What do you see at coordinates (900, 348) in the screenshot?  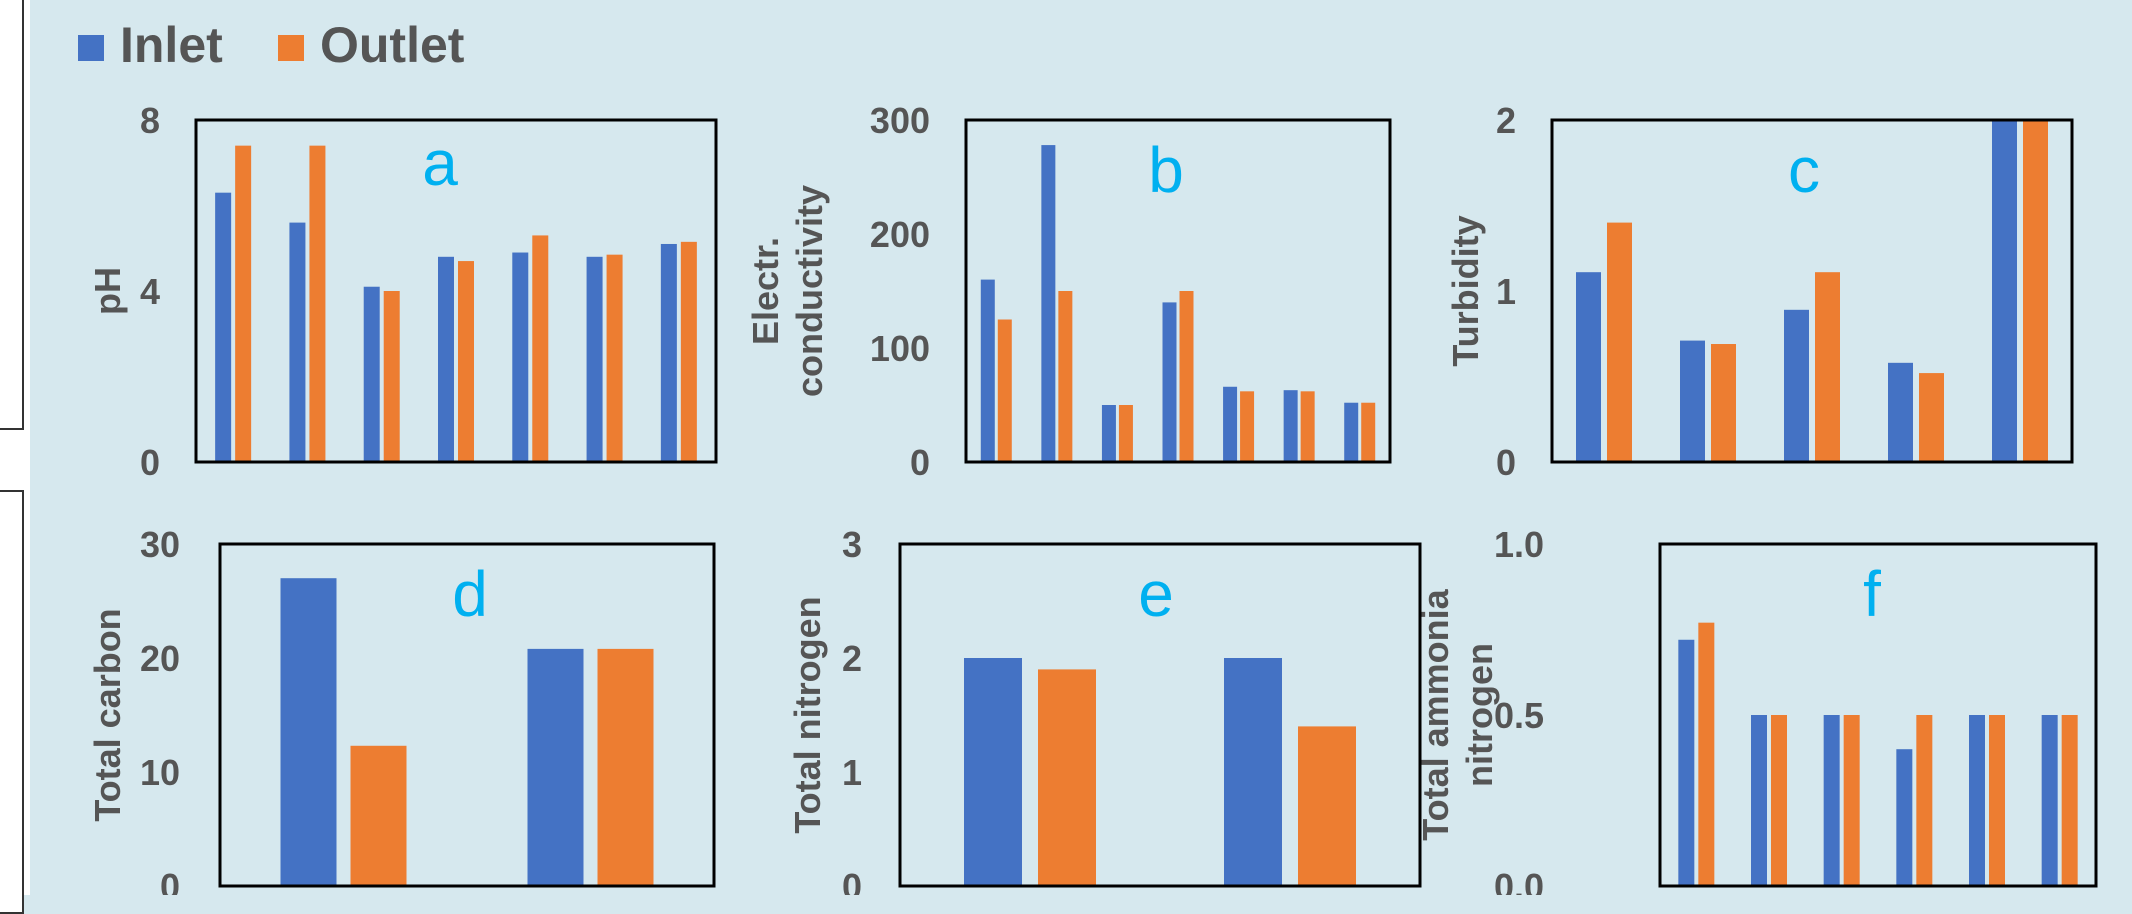 I see `y-tick-label-b: 100` at bounding box center [900, 348].